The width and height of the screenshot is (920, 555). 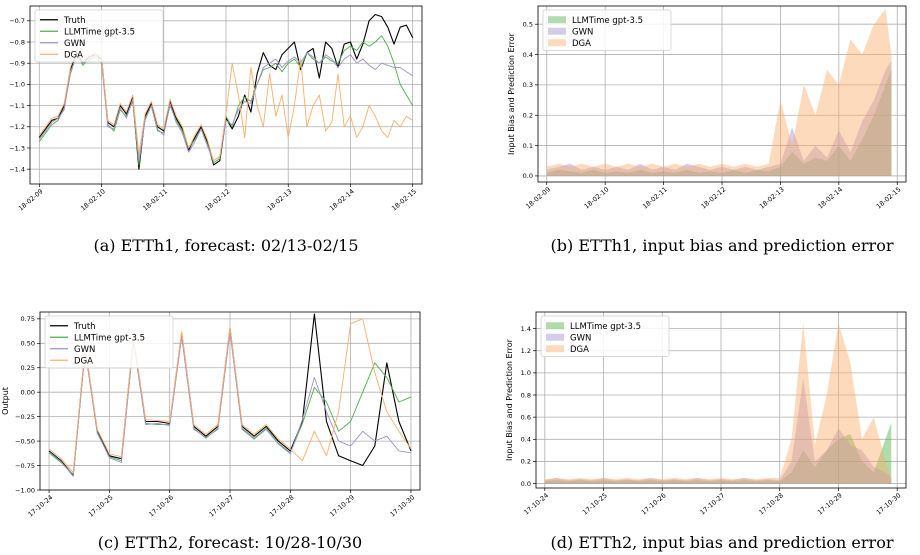 I want to click on panel-caption: (a) ETTh1, forecast: 02/13-02/15, so click(x=226, y=245).